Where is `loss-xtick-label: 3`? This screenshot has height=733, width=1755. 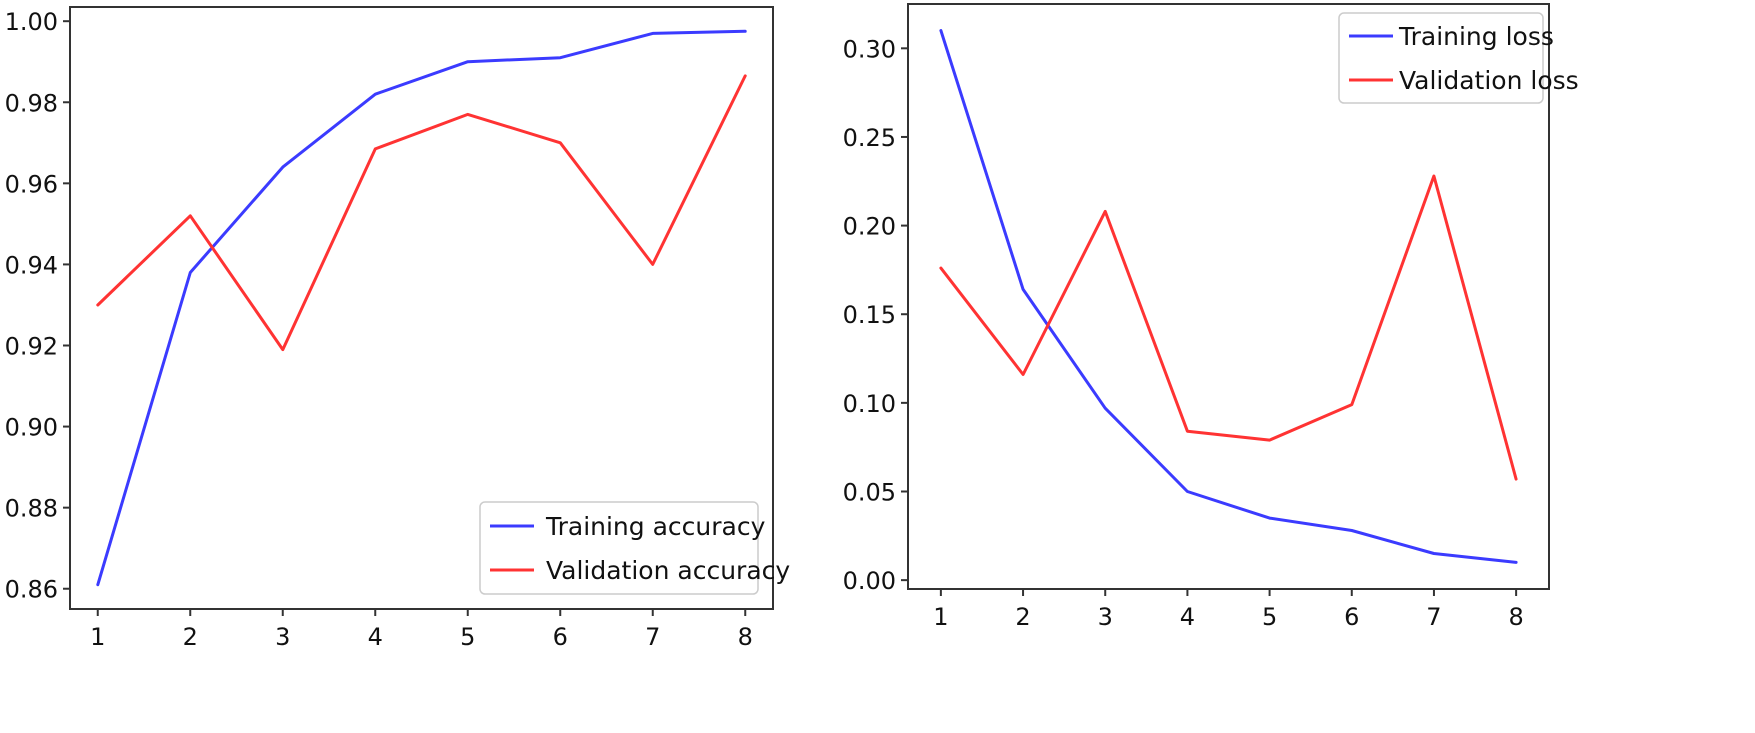 loss-xtick-label: 3 is located at coordinates (1105, 617).